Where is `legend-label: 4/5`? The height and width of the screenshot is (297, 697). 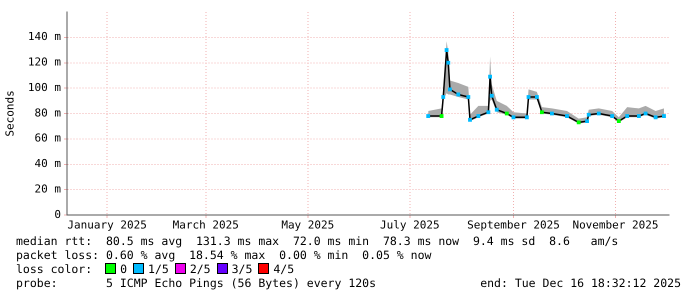
legend-label: 4/5 is located at coordinates (283, 269).